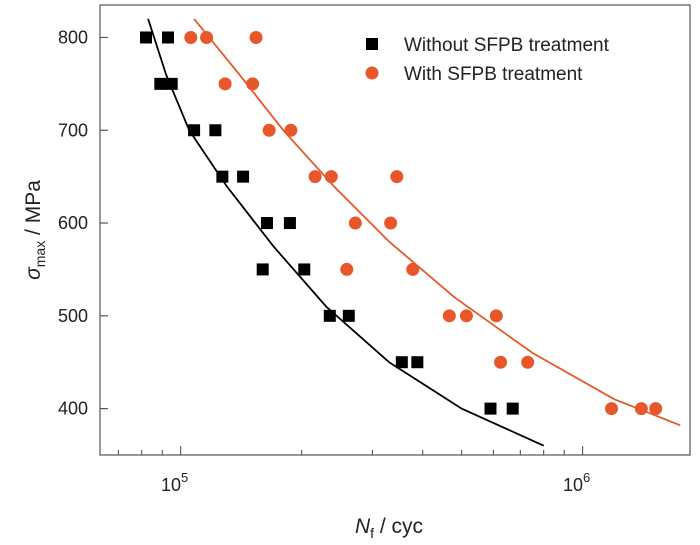  Describe the element at coordinates (73, 37) in the screenshot. I see `y-tick-label: 800` at that location.